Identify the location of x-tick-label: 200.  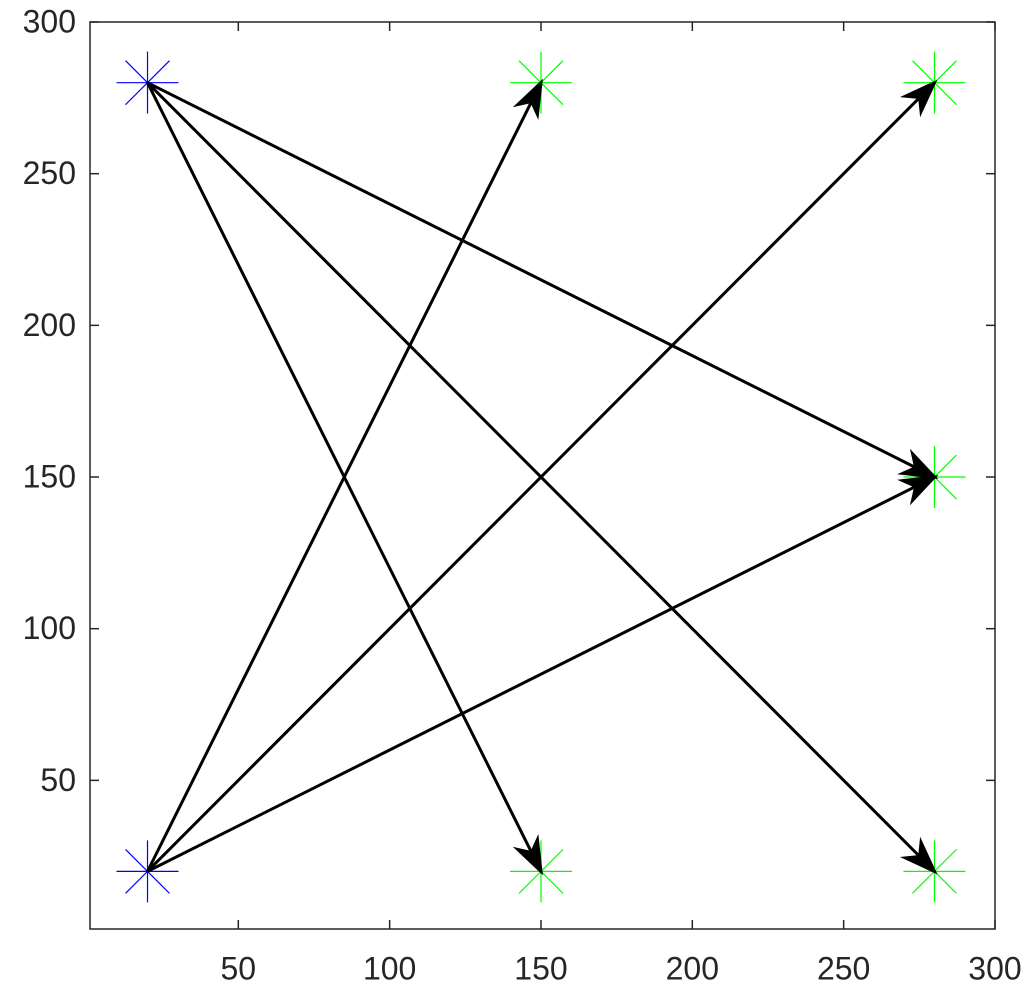
(692, 968).